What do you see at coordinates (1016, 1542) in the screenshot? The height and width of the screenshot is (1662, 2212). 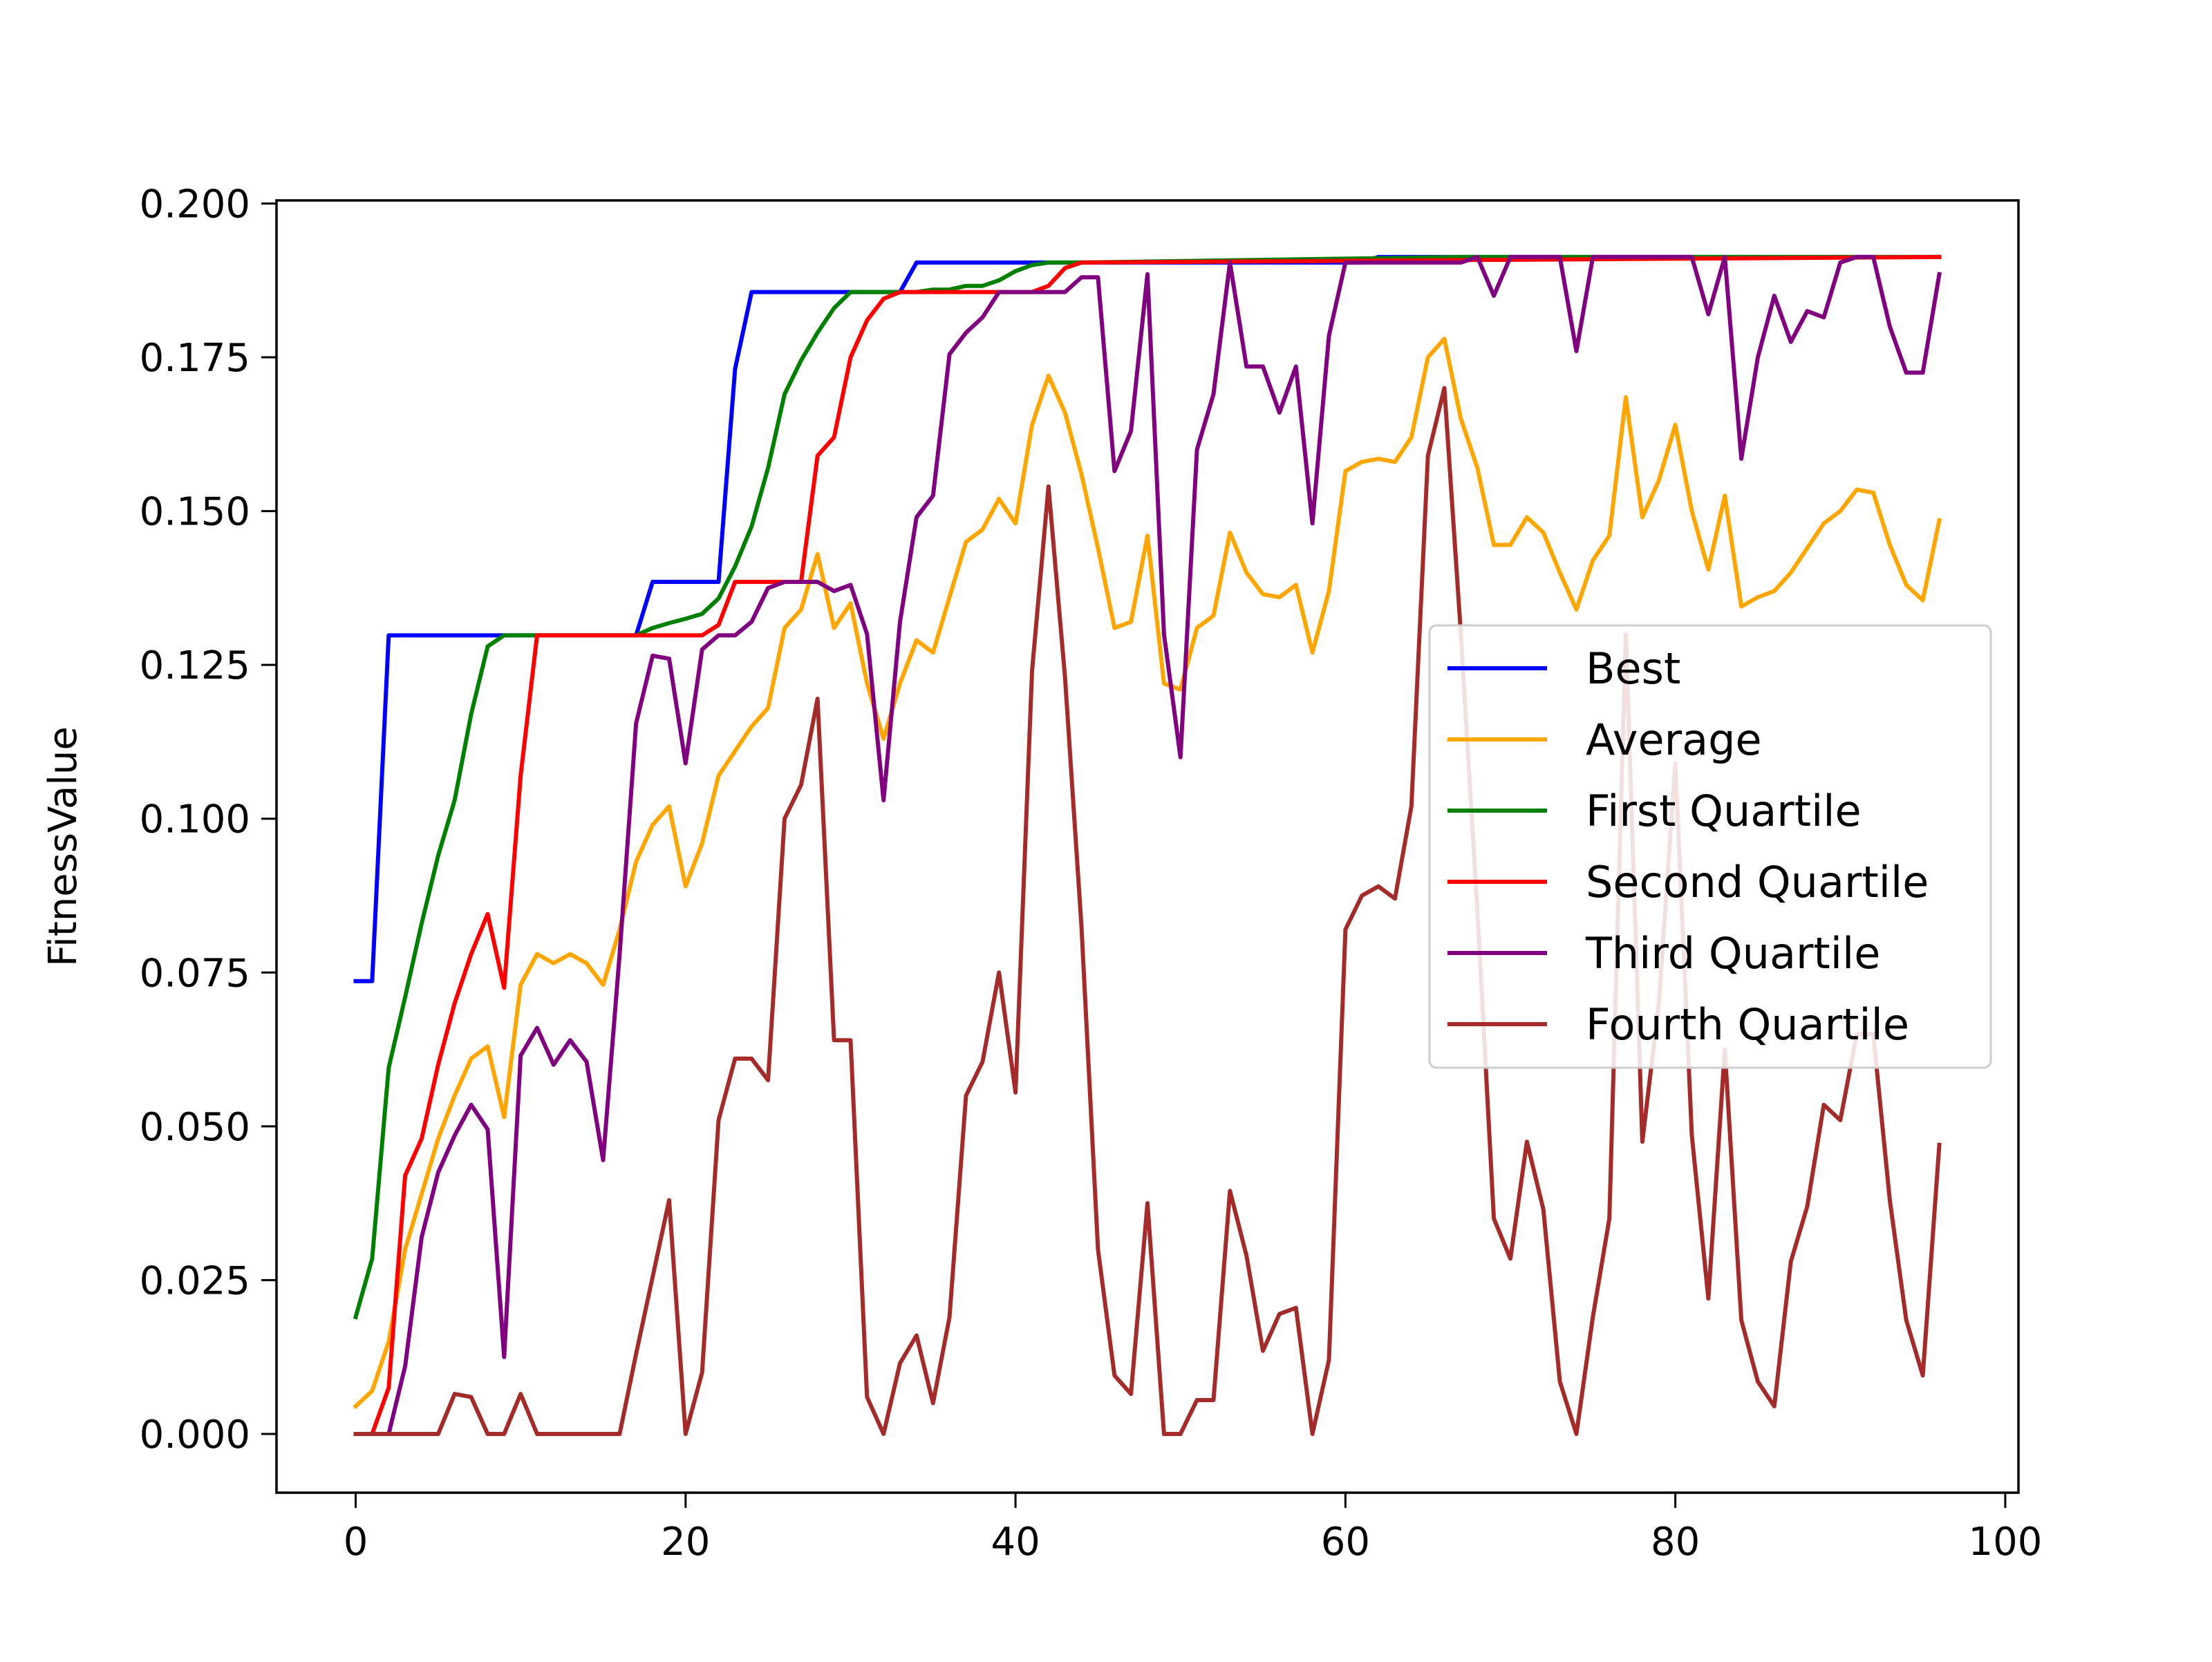 I see `x-tick-label: 40` at bounding box center [1016, 1542].